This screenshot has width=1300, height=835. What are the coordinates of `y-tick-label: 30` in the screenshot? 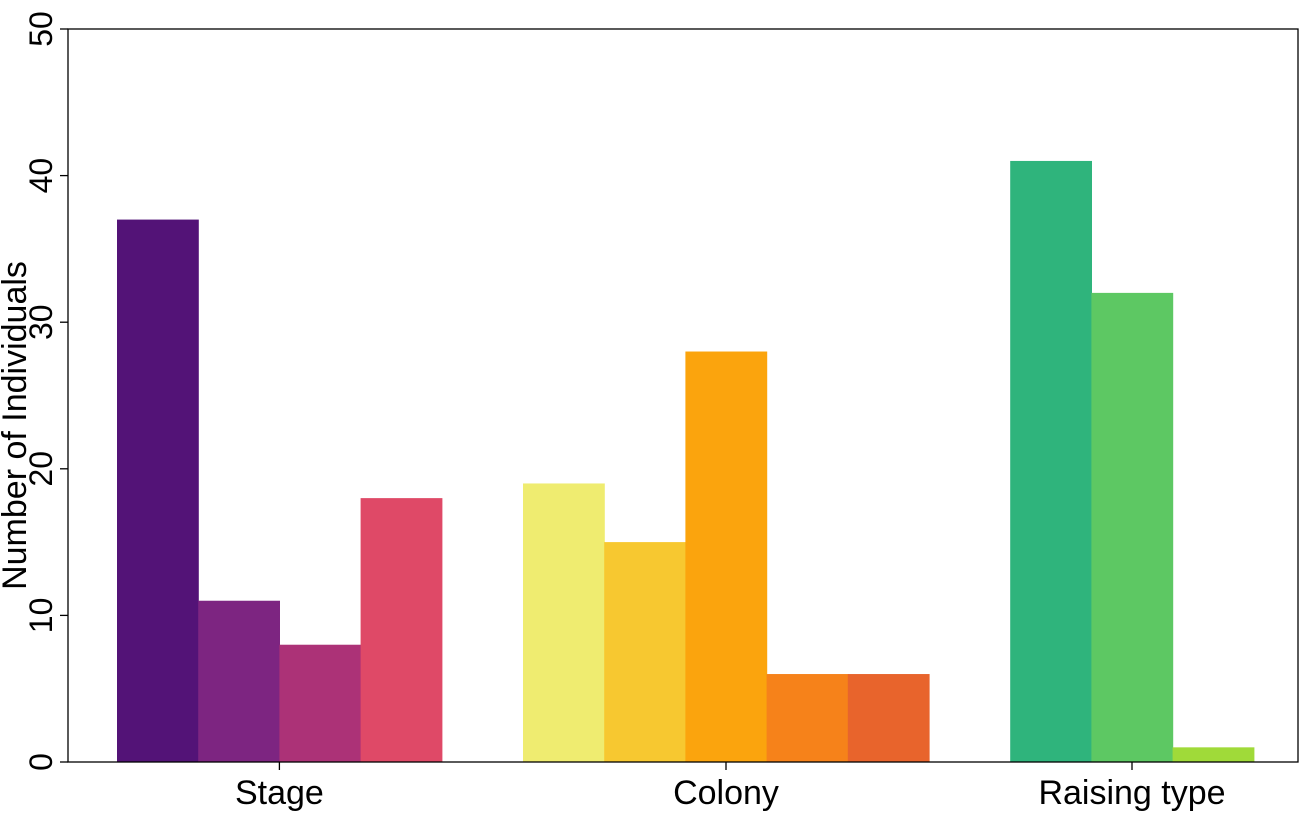 It's located at (41, 322).